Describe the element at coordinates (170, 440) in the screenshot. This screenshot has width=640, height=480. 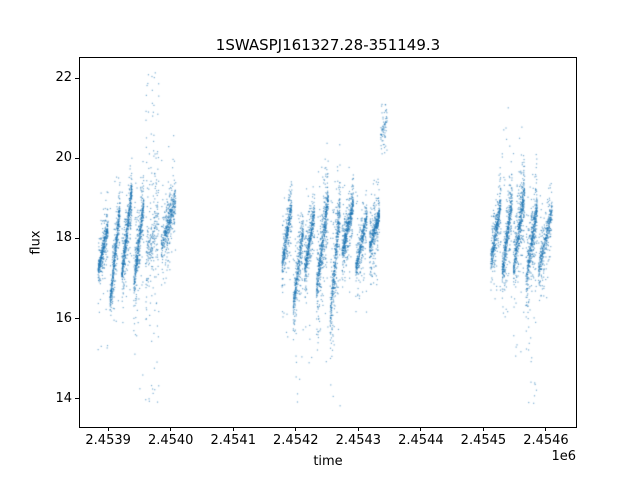
I see `x-tick-label: 2.4540` at that location.